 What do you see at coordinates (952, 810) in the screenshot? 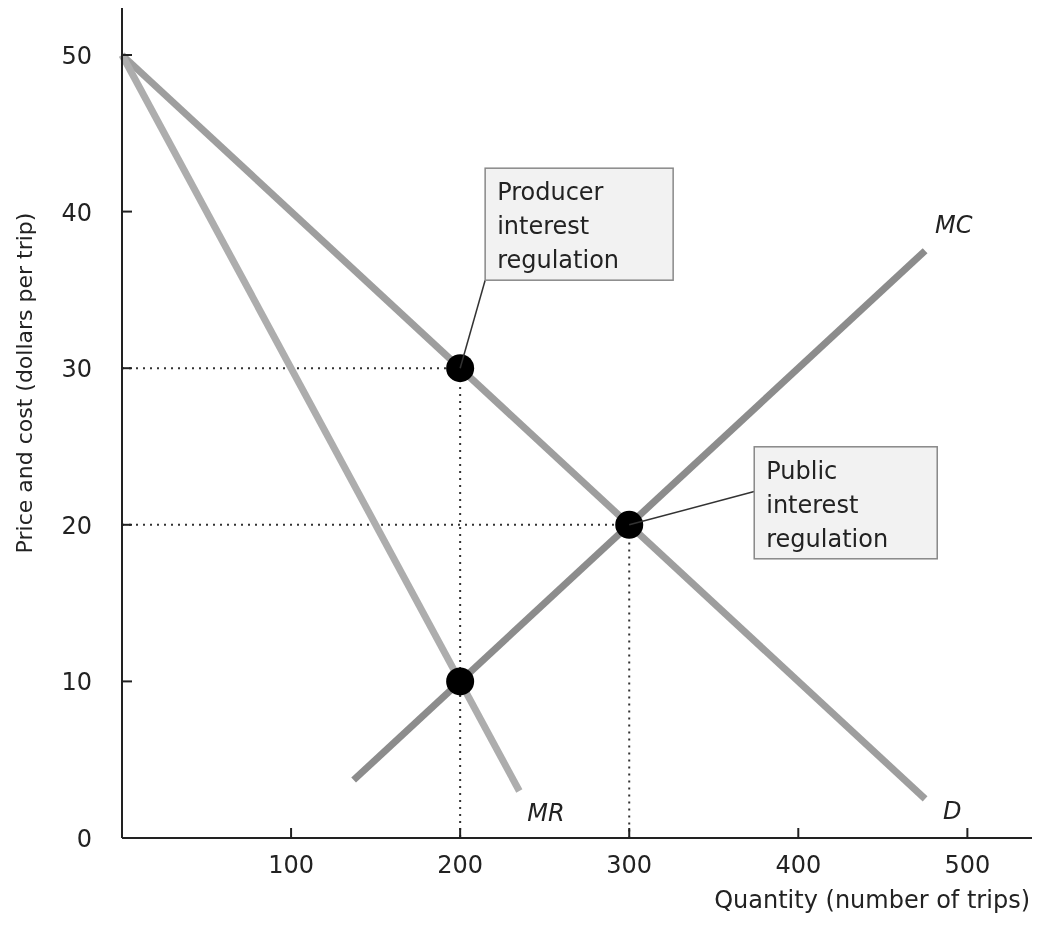
I see `series-label: D` at bounding box center [952, 810].